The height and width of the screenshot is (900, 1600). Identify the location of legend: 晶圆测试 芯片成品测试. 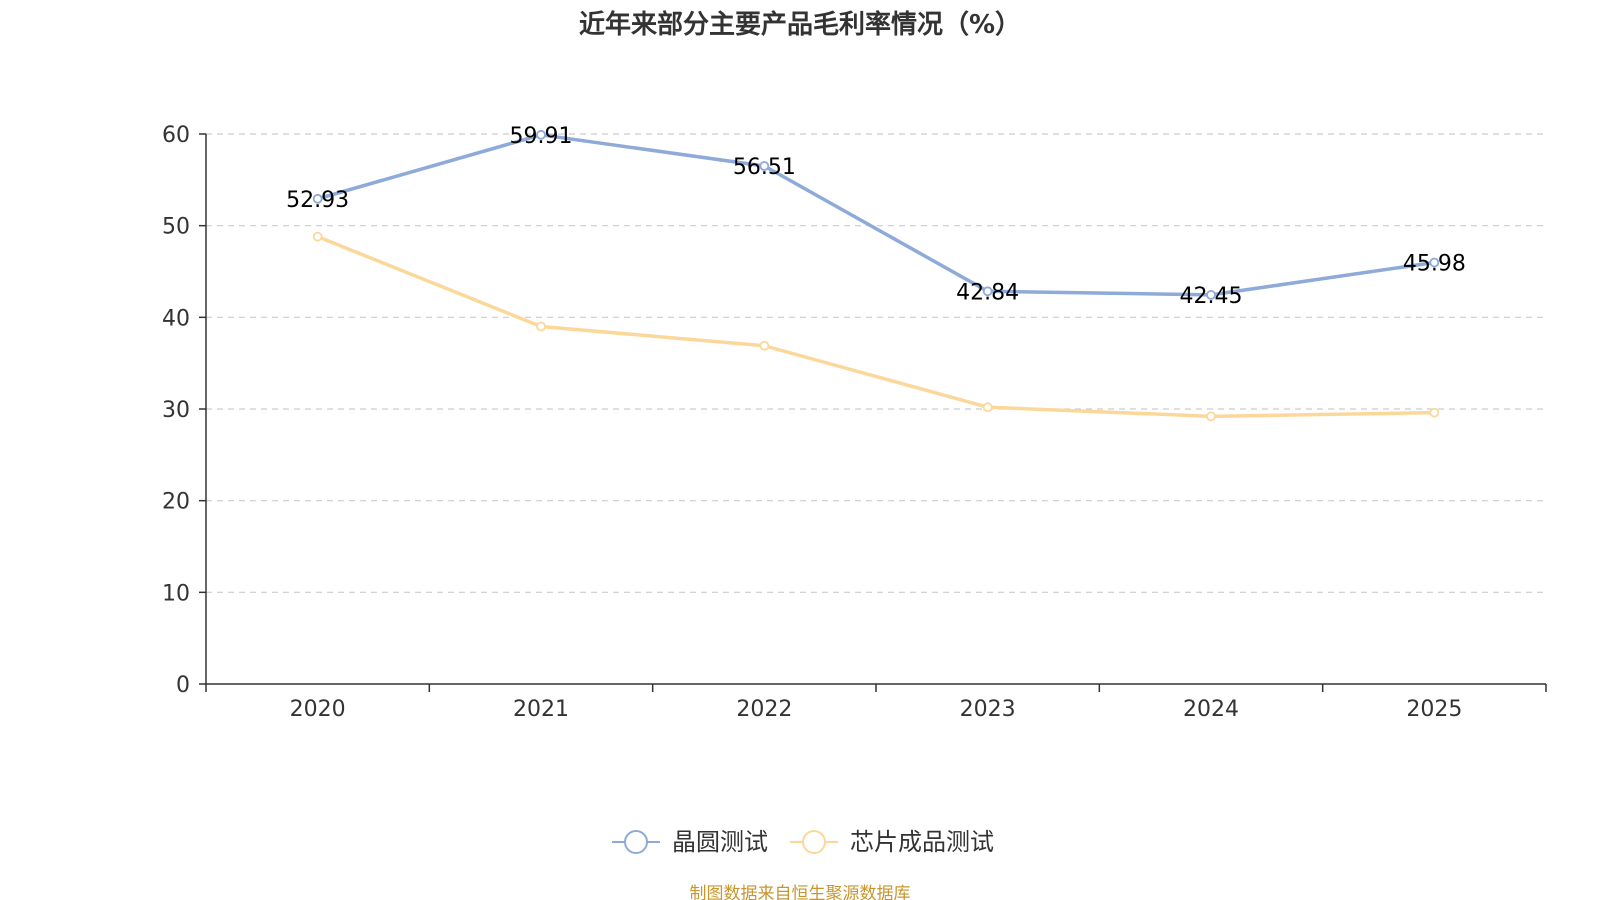
(803, 842).